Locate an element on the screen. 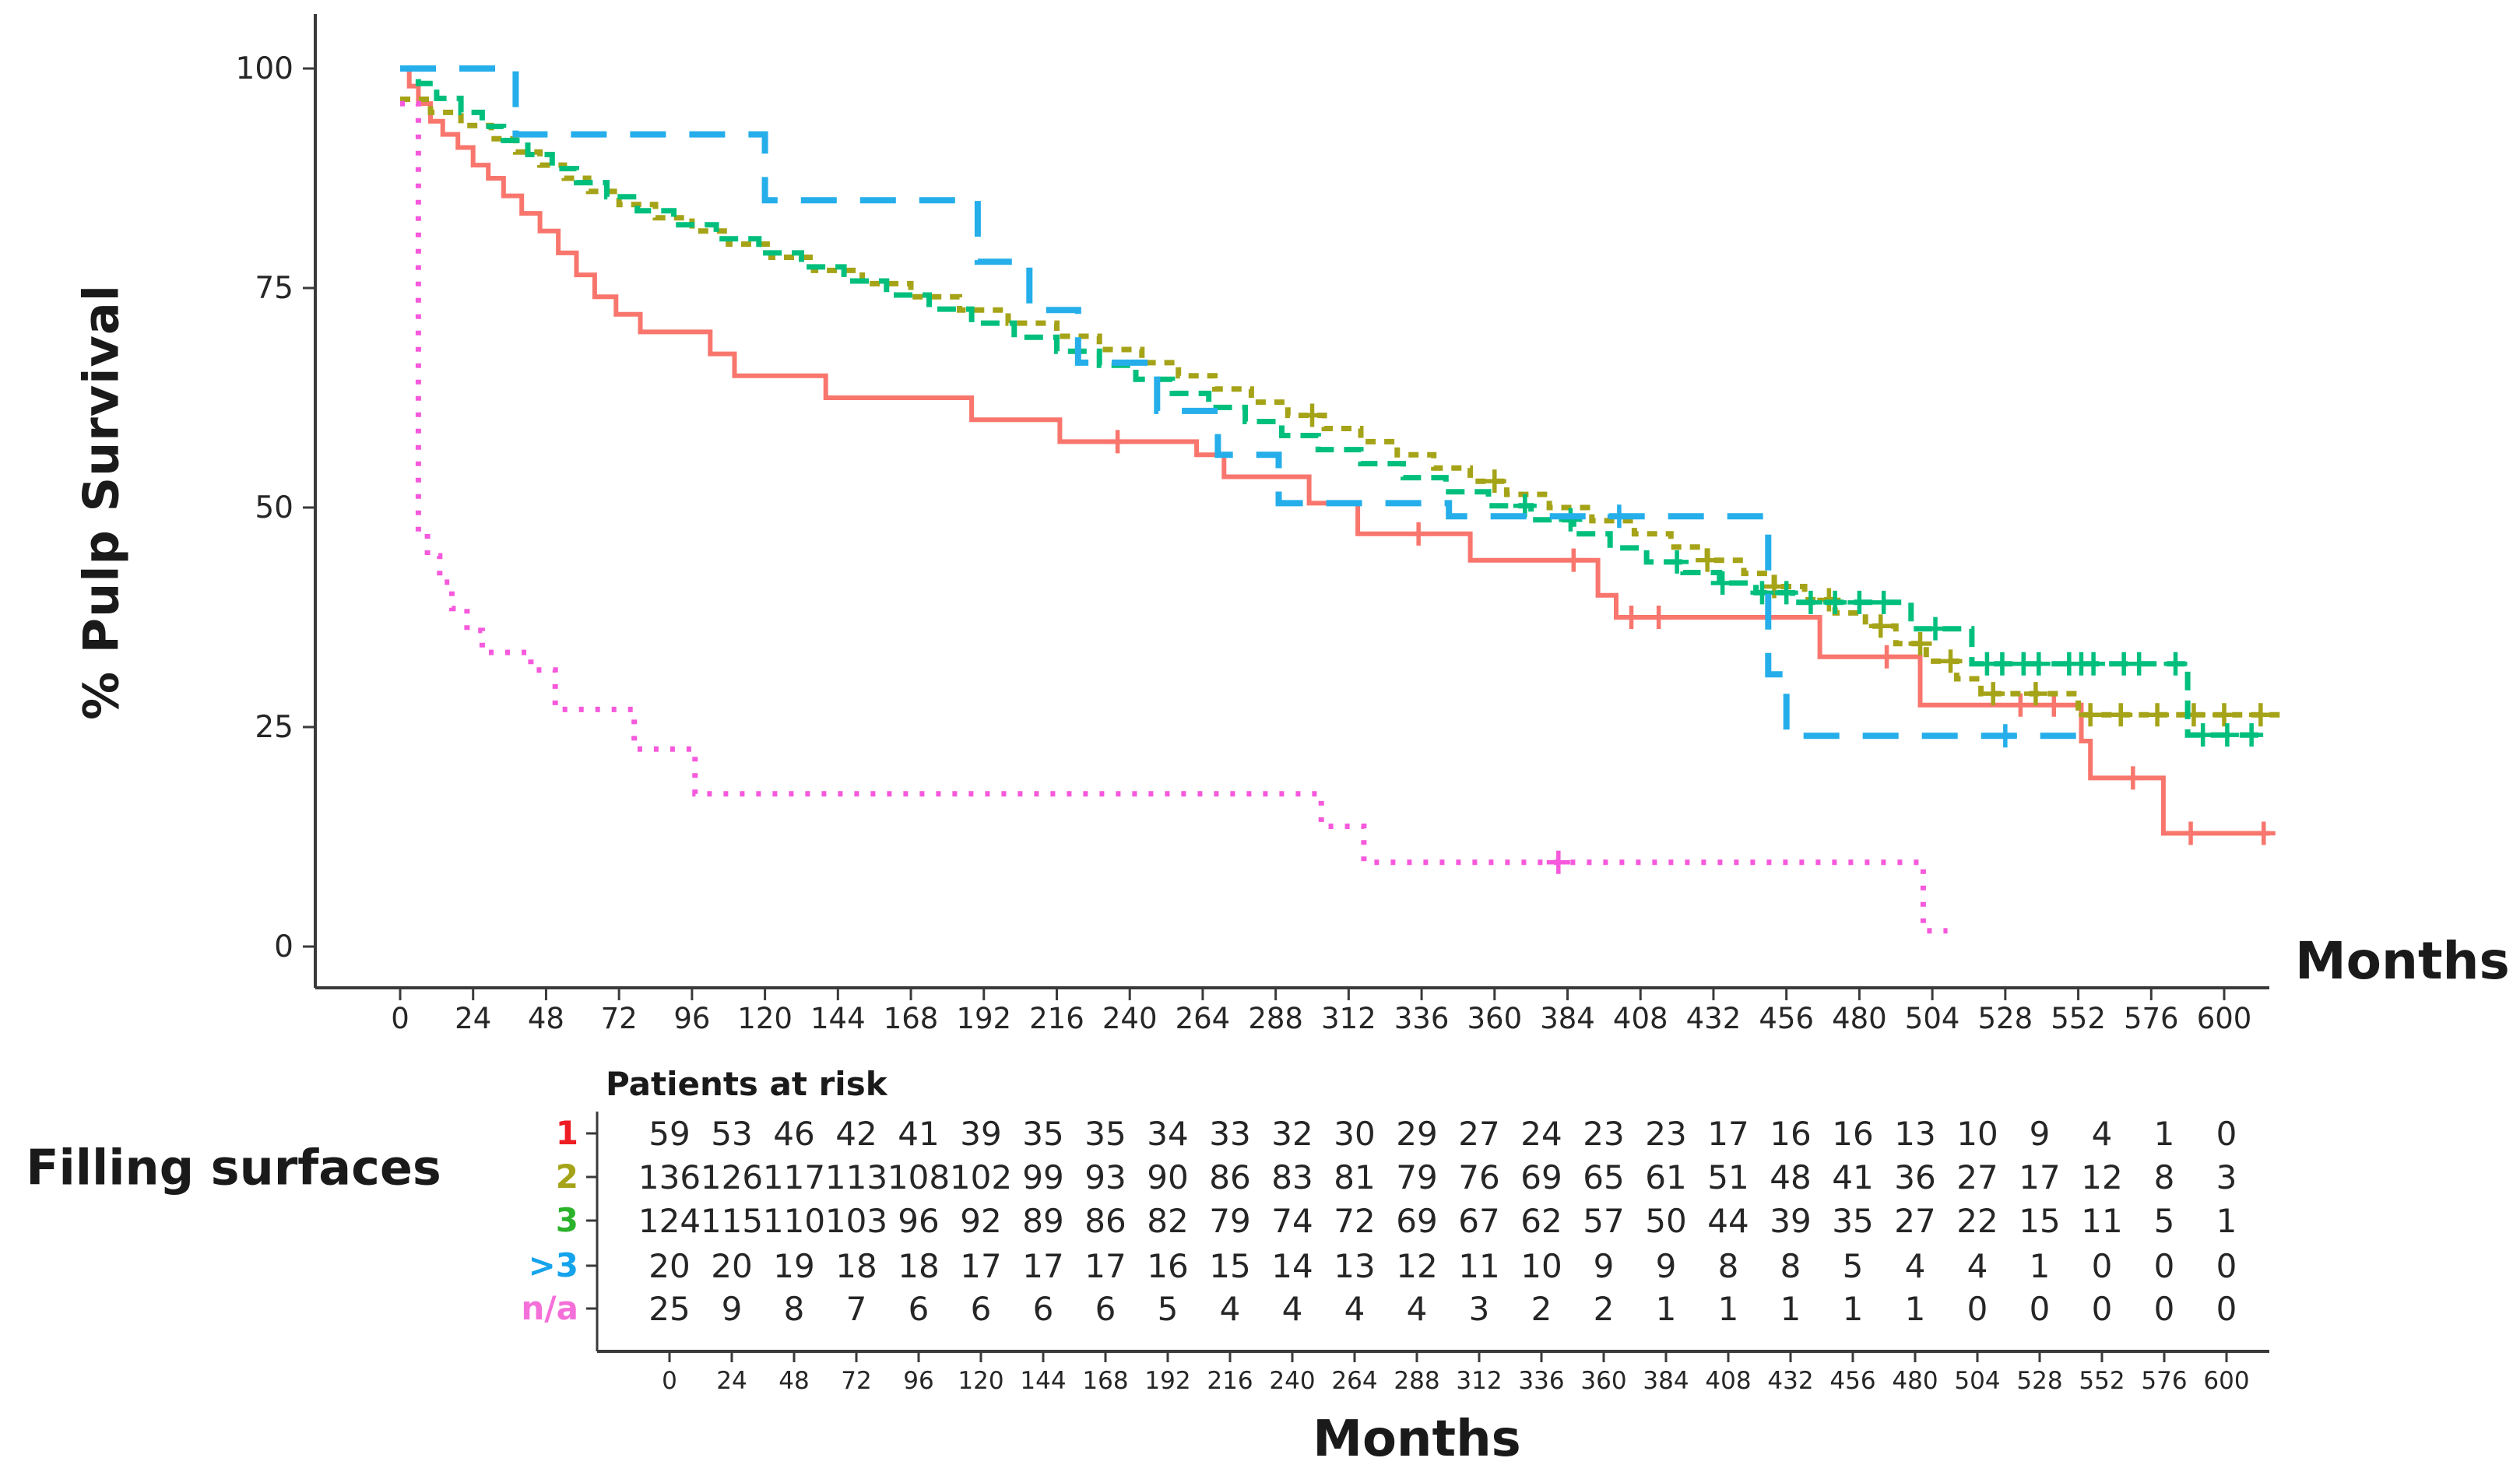  x-tick-label: 216 is located at coordinates (1057, 1018).